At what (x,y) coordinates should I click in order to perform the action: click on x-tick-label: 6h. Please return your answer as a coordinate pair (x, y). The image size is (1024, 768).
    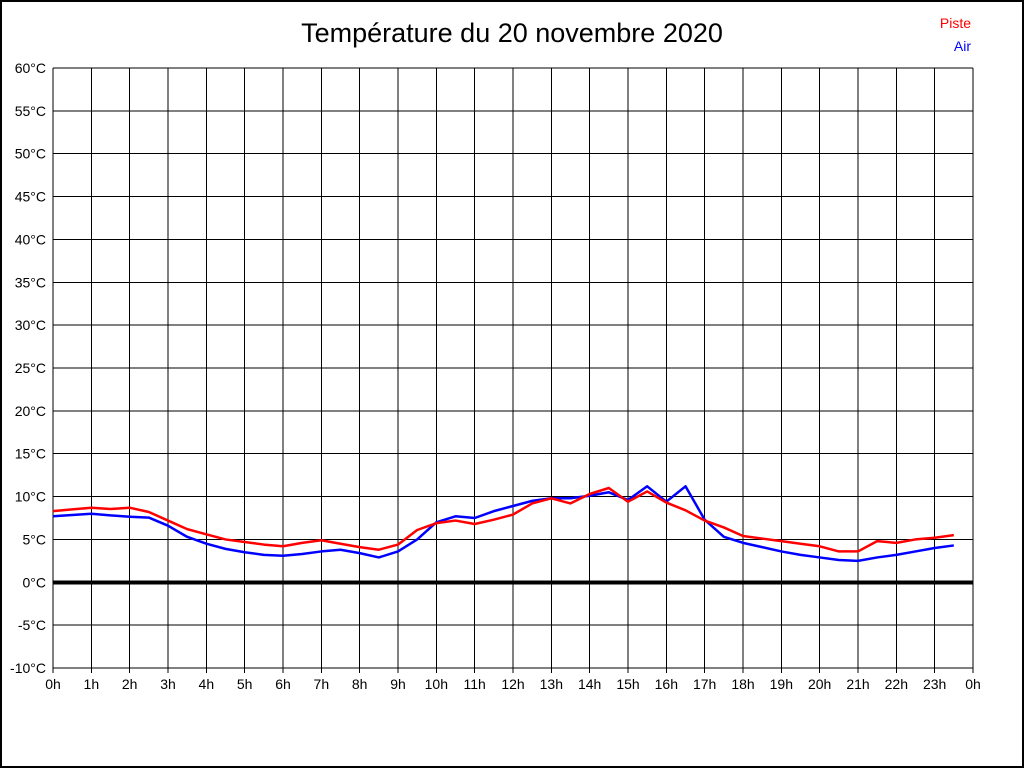
    Looking at the image, I should click on (283, 684).